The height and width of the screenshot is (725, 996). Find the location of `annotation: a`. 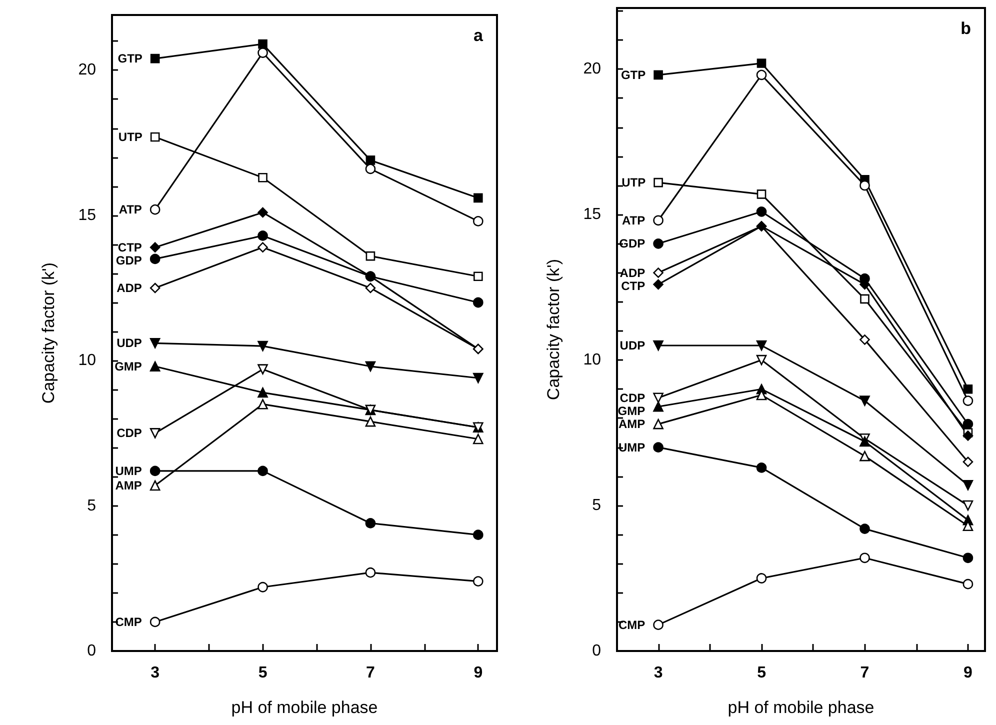

annotation: a is located at coordinates (479, 35).